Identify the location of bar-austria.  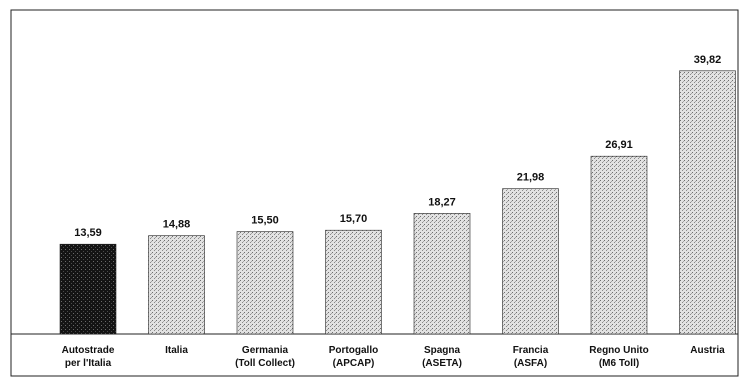
(707, 202).